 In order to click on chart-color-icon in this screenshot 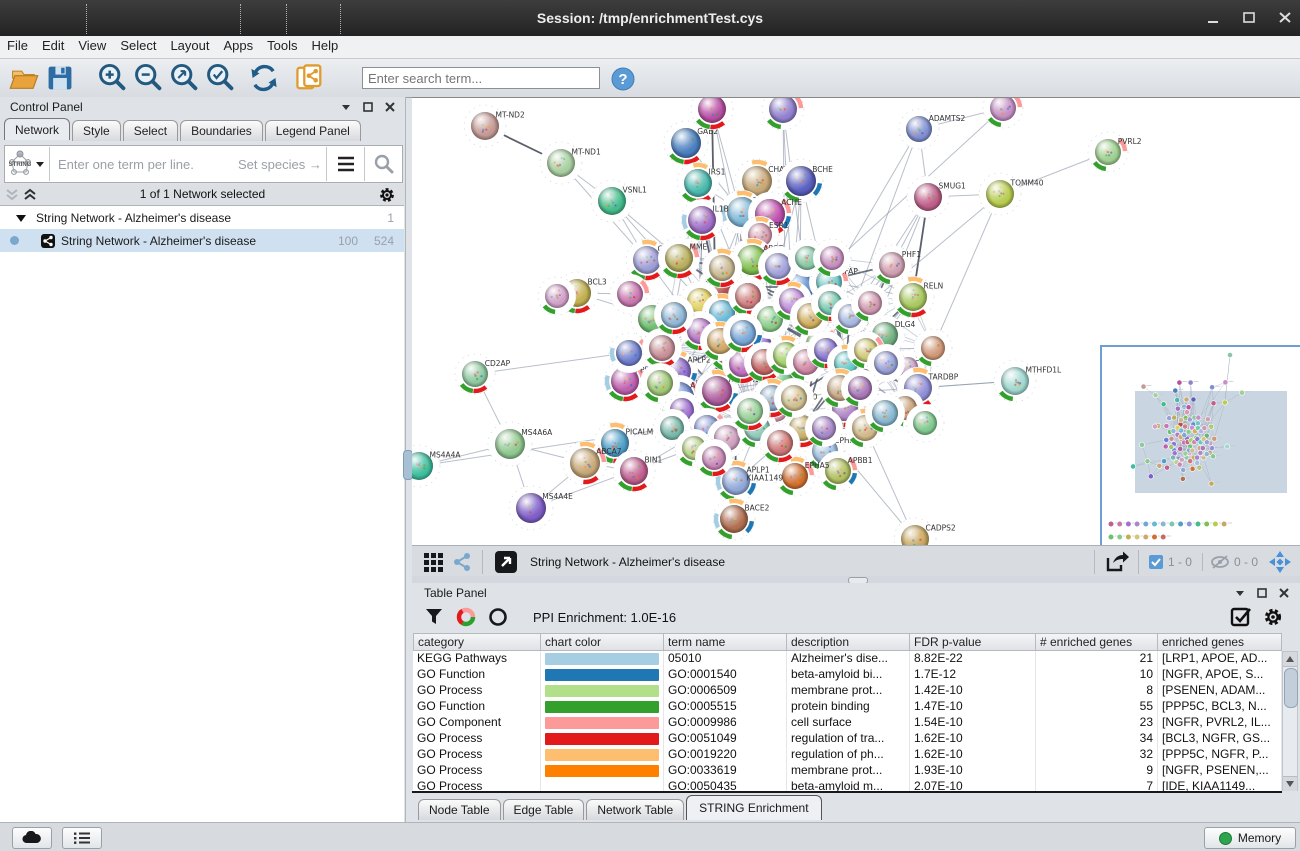, I will do `click(466, 617)`.